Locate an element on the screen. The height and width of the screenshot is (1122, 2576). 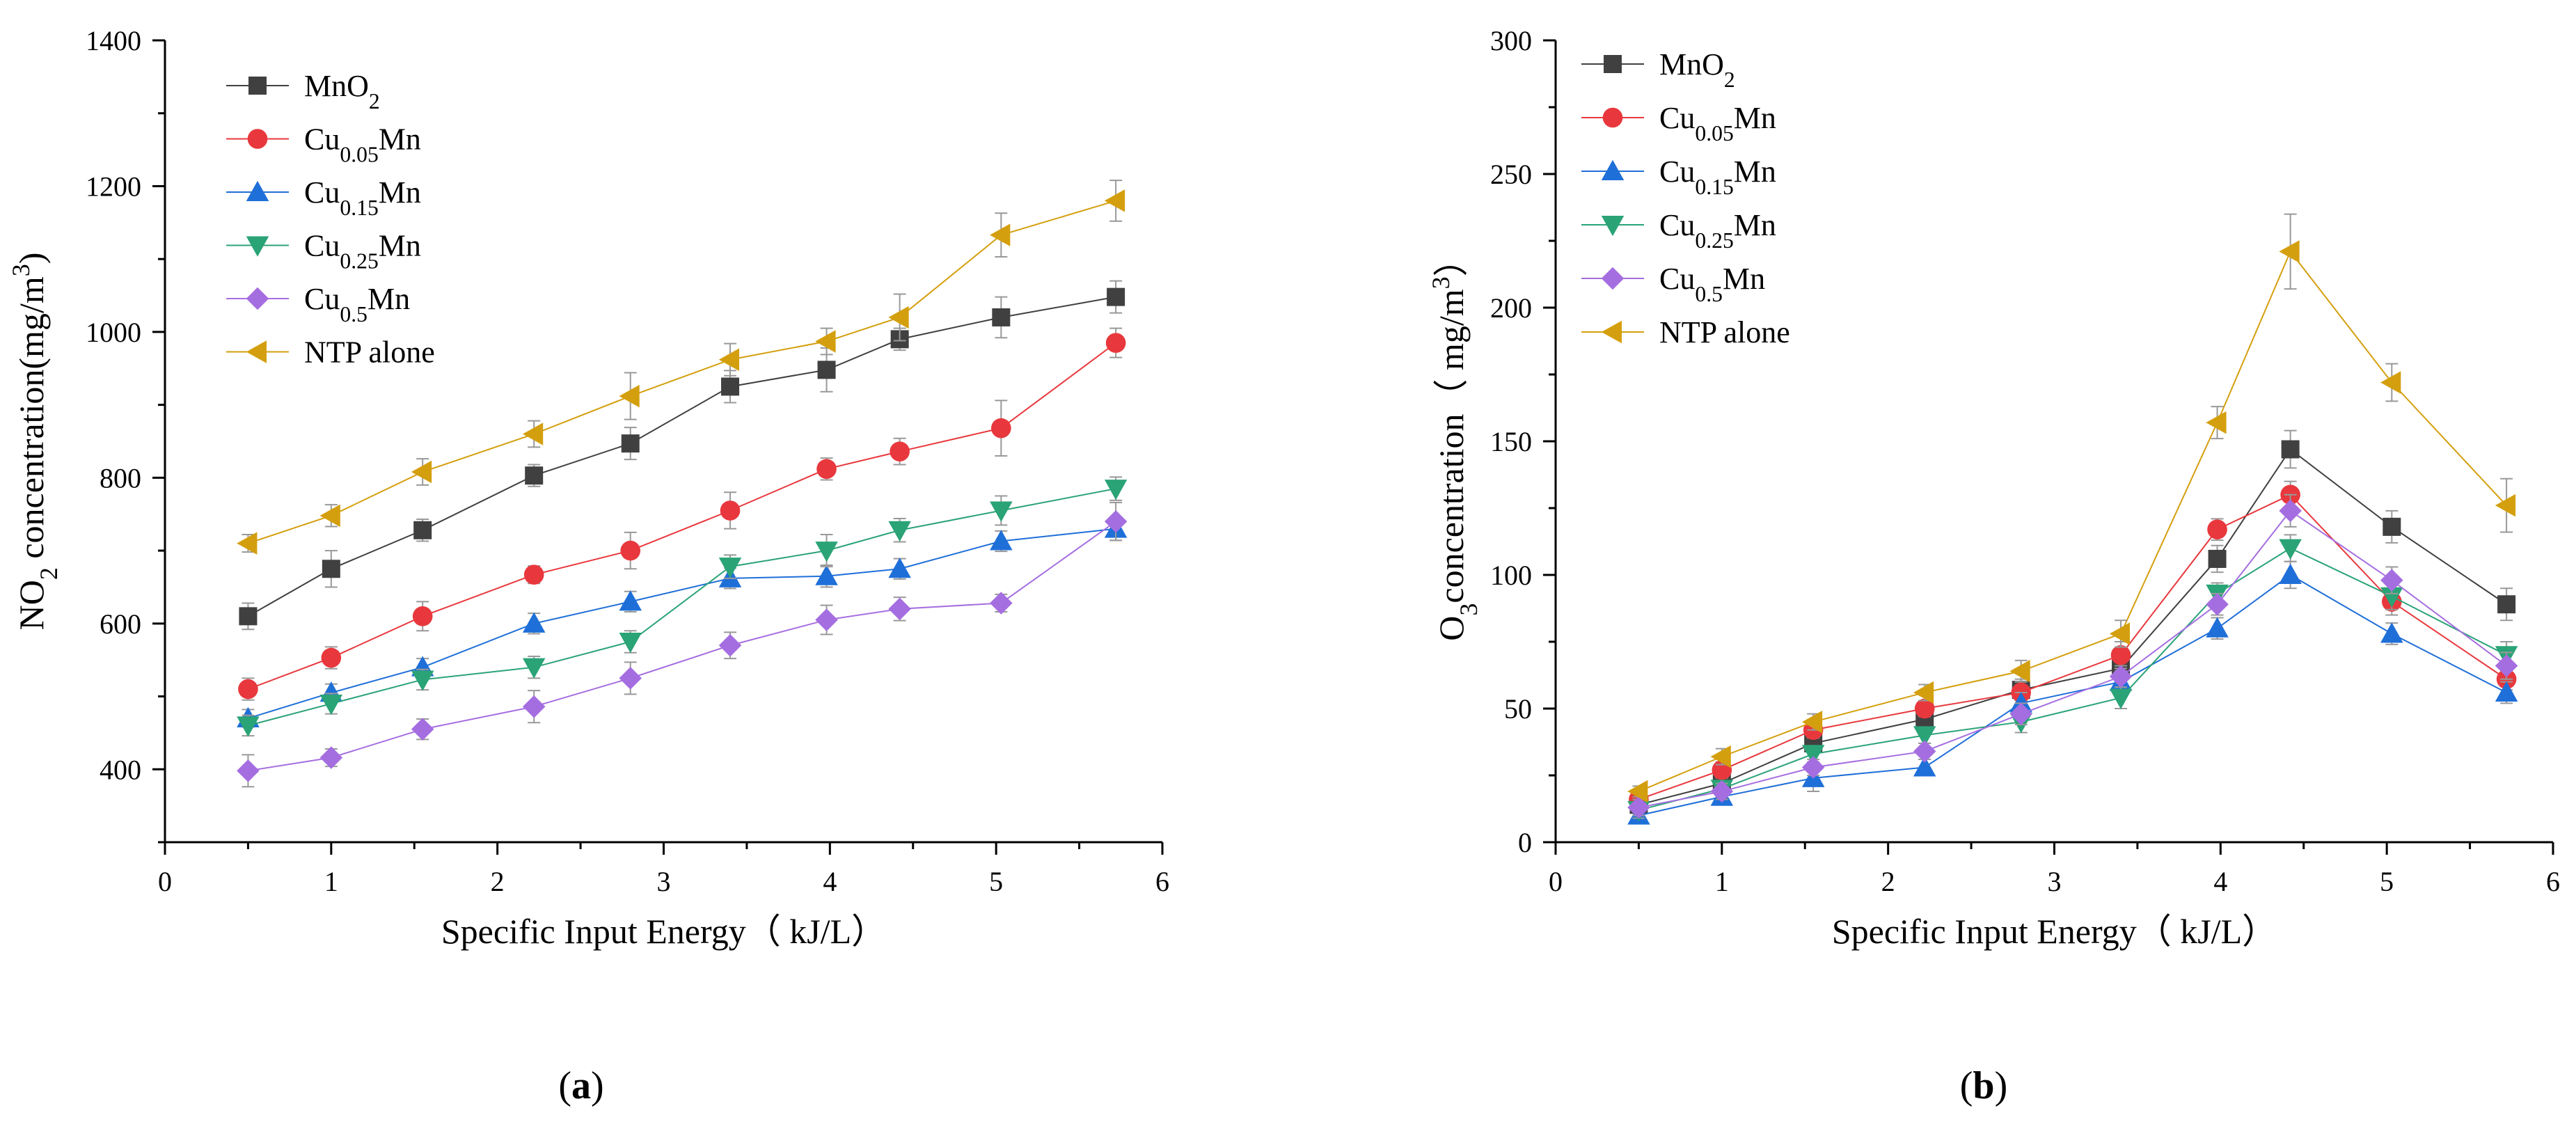
panel-a-x-axis-title: Specific Input Energy（ kJ/L） is located at coordinates (663, 931).